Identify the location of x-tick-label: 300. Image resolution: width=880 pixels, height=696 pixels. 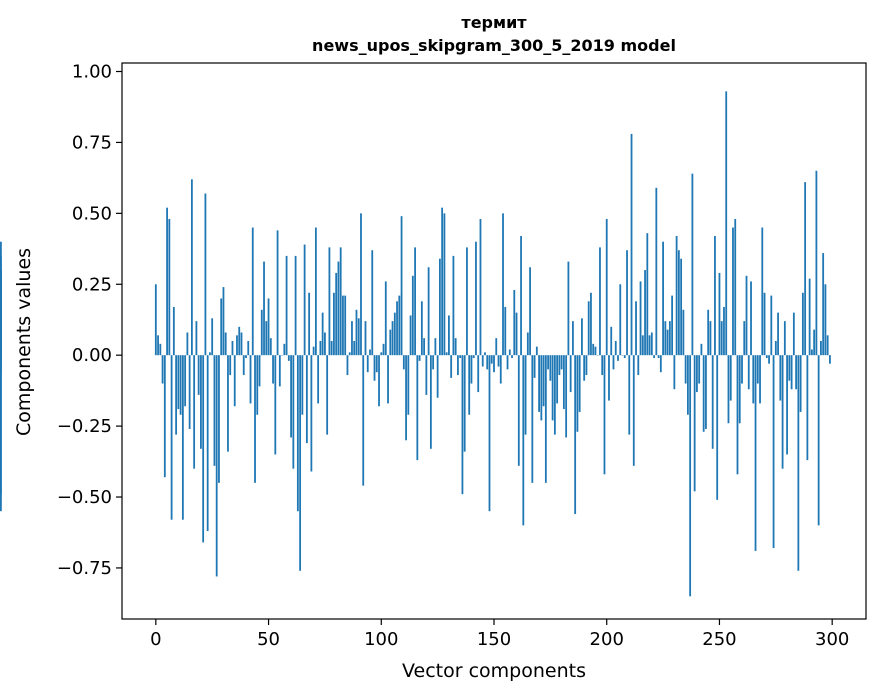
(832, 639).